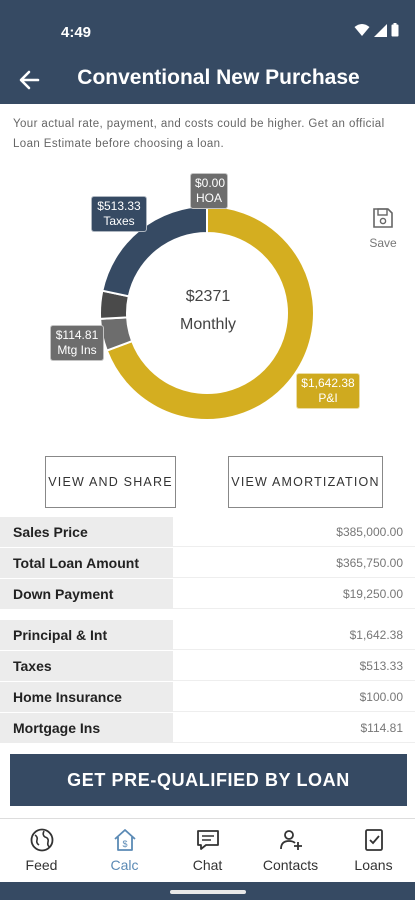  Describe the element at coordinates (207, 840) in the screenshot. I see `chat-icon` at that location.